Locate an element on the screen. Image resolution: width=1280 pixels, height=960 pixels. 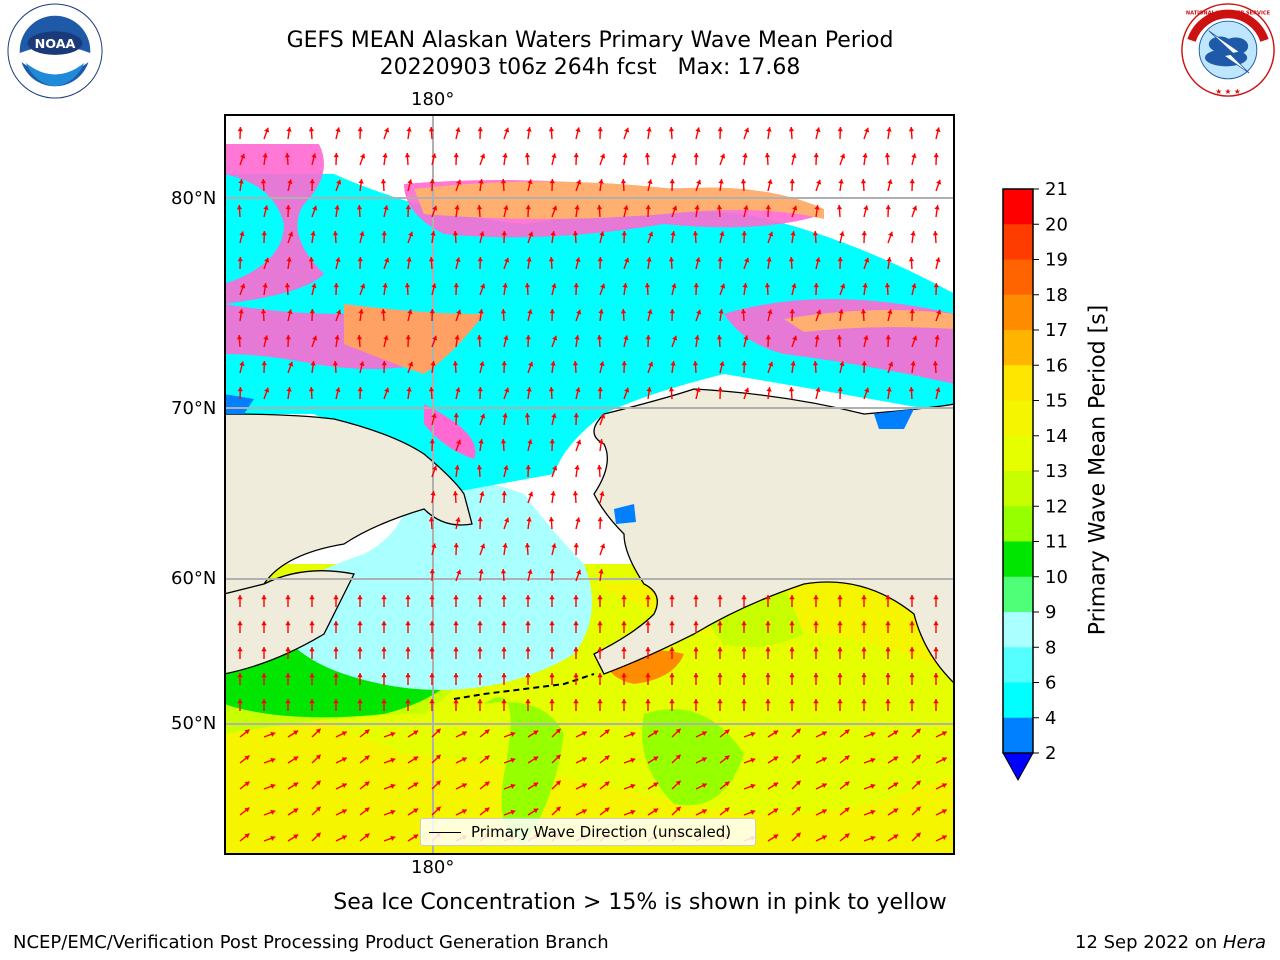
lon-label-top: 180° is located at coordinates (433, 99).